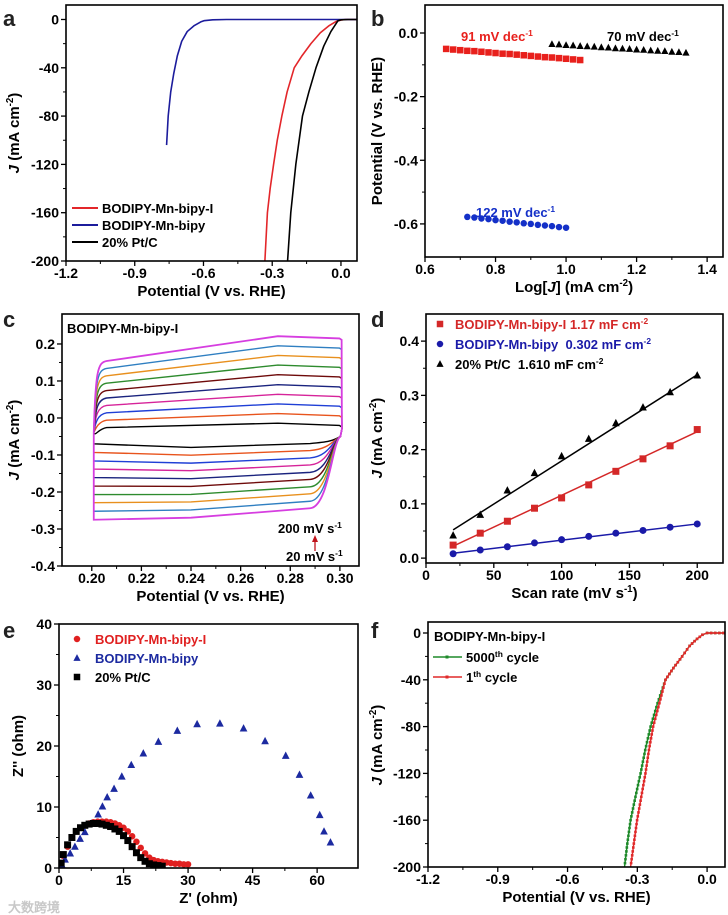 The width and height of the screenshot is (728, 915). I want to click on y-tick-label: -160, so click(407, 820).